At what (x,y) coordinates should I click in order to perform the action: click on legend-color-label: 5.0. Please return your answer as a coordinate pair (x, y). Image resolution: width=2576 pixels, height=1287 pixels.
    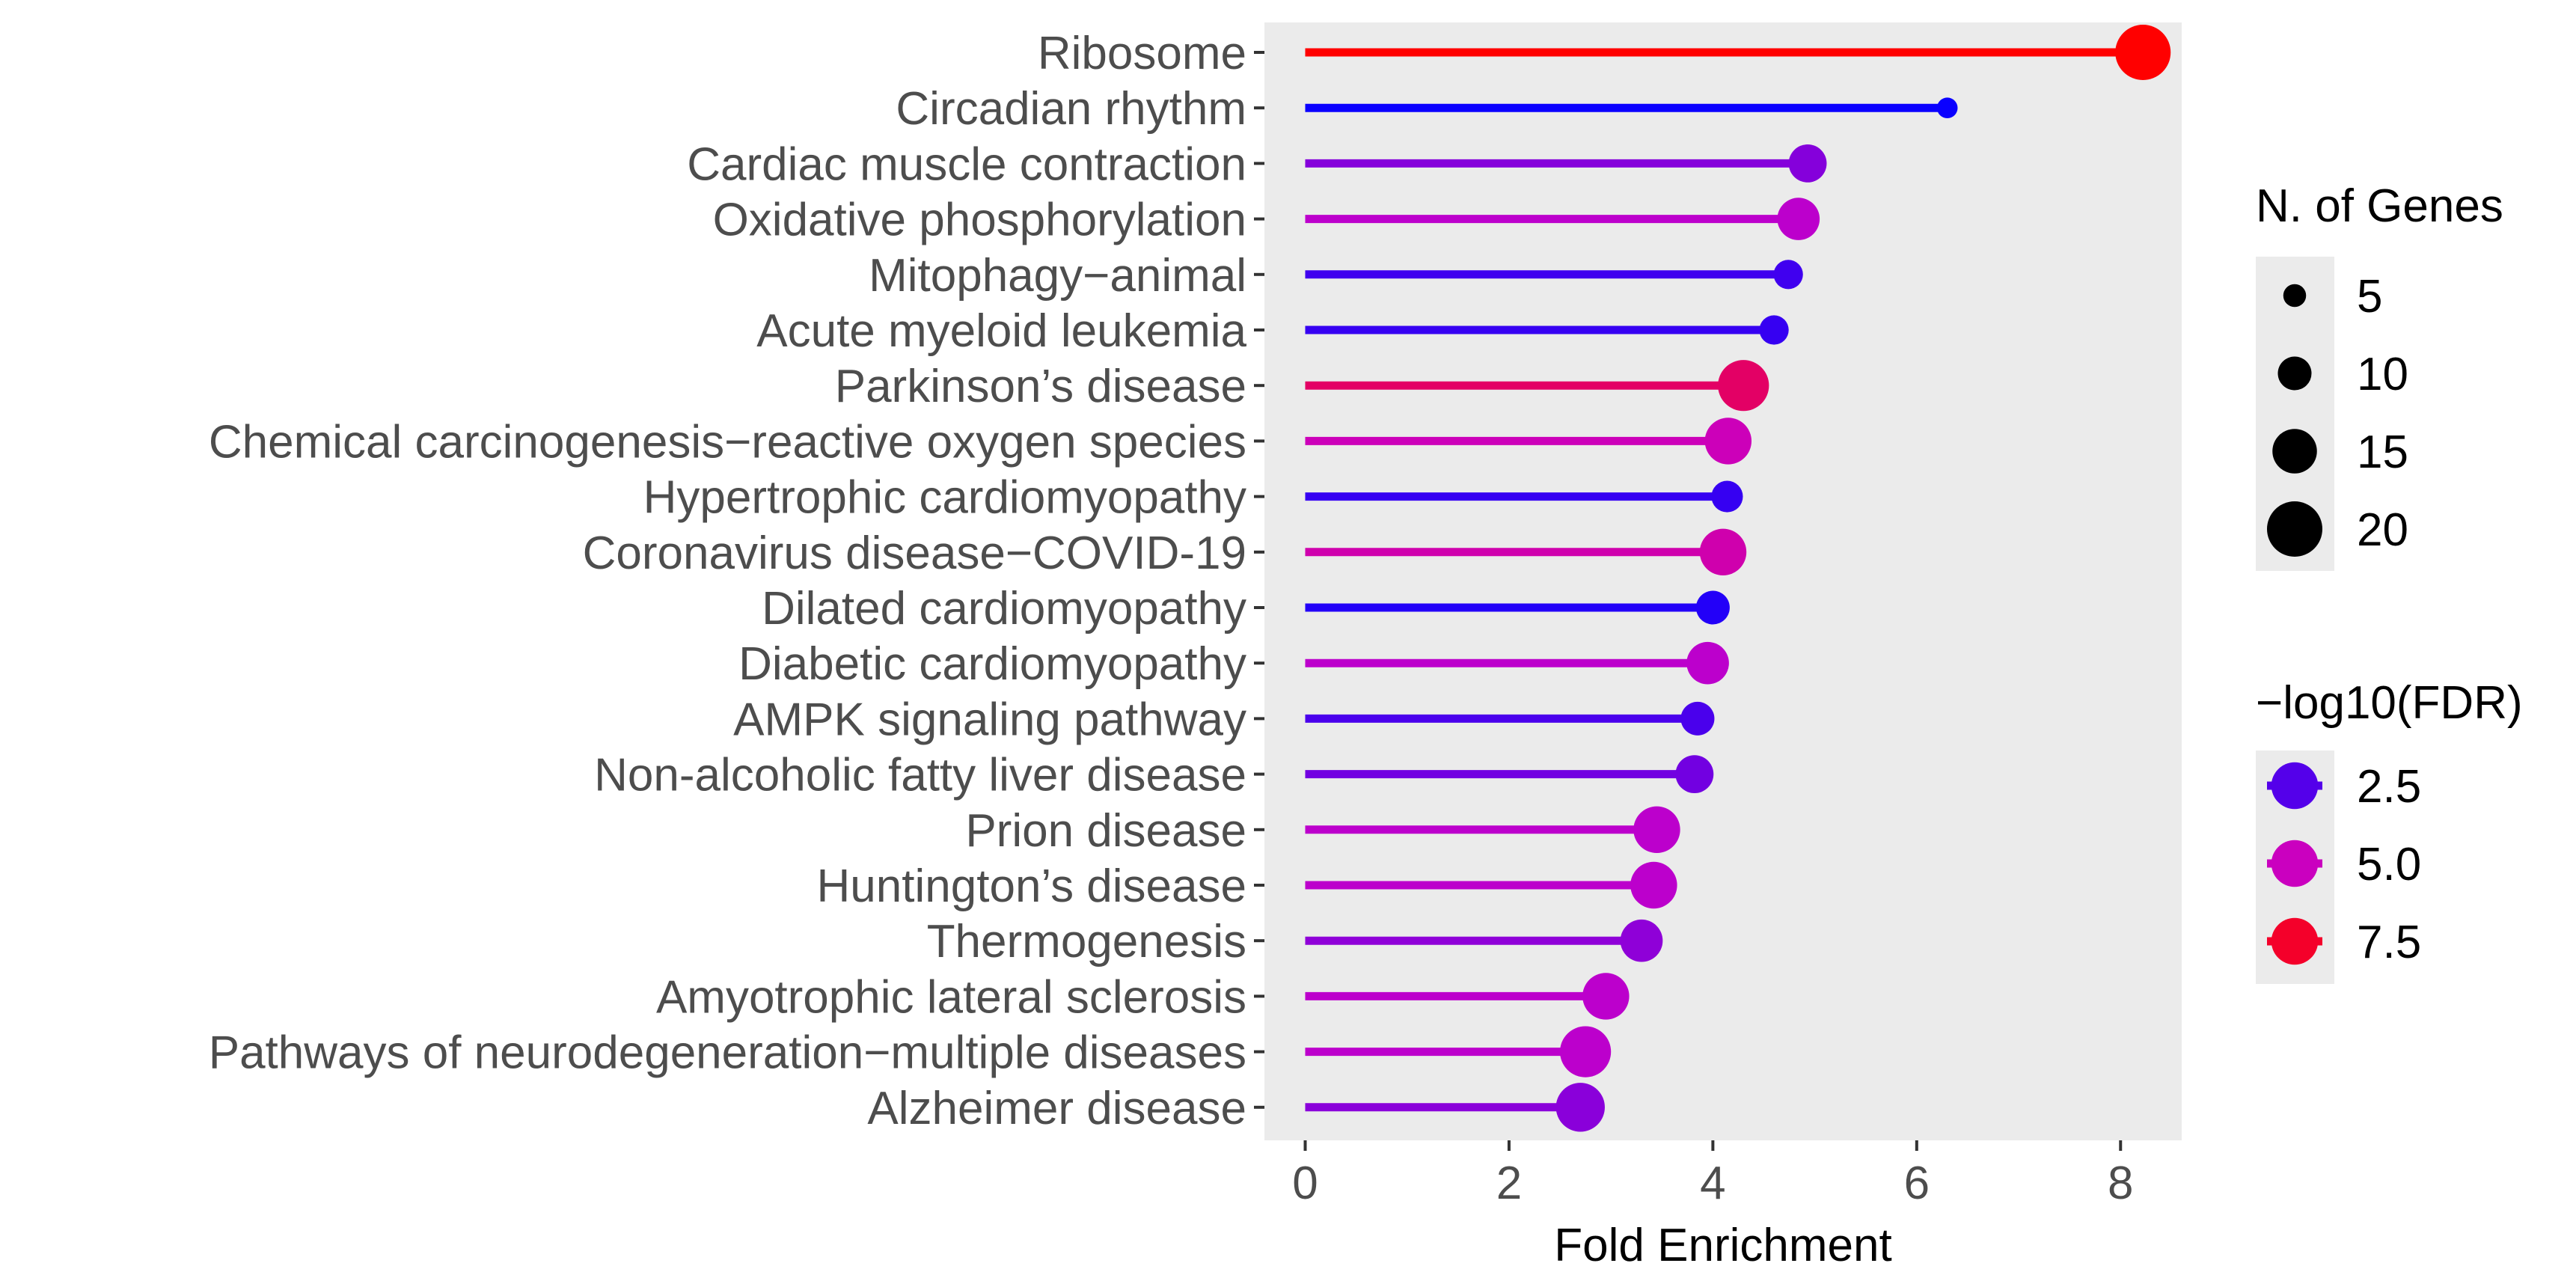
    Looking at the image, I should click on (2389, 864).